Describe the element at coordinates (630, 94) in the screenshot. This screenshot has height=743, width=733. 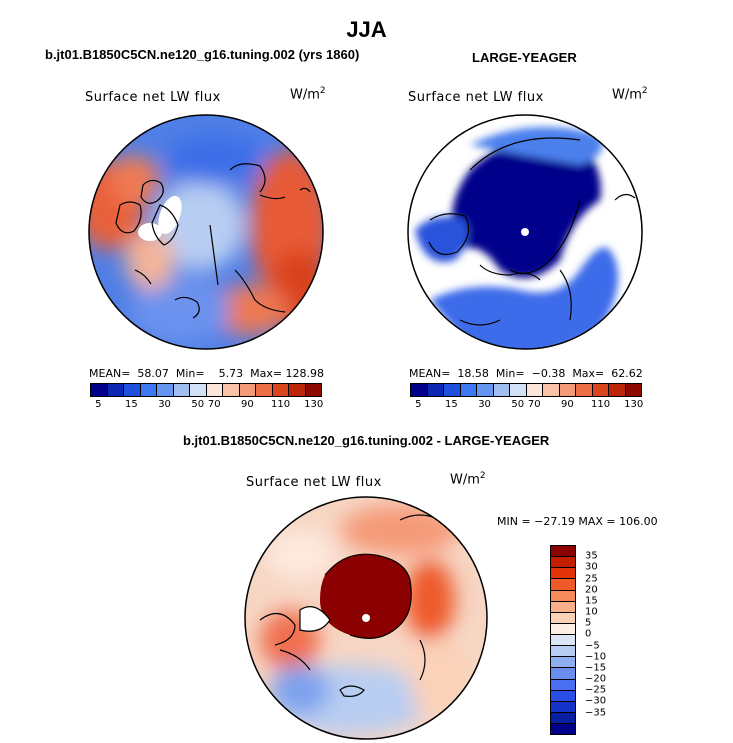
I see `right-units-label: W/m2` at that location.